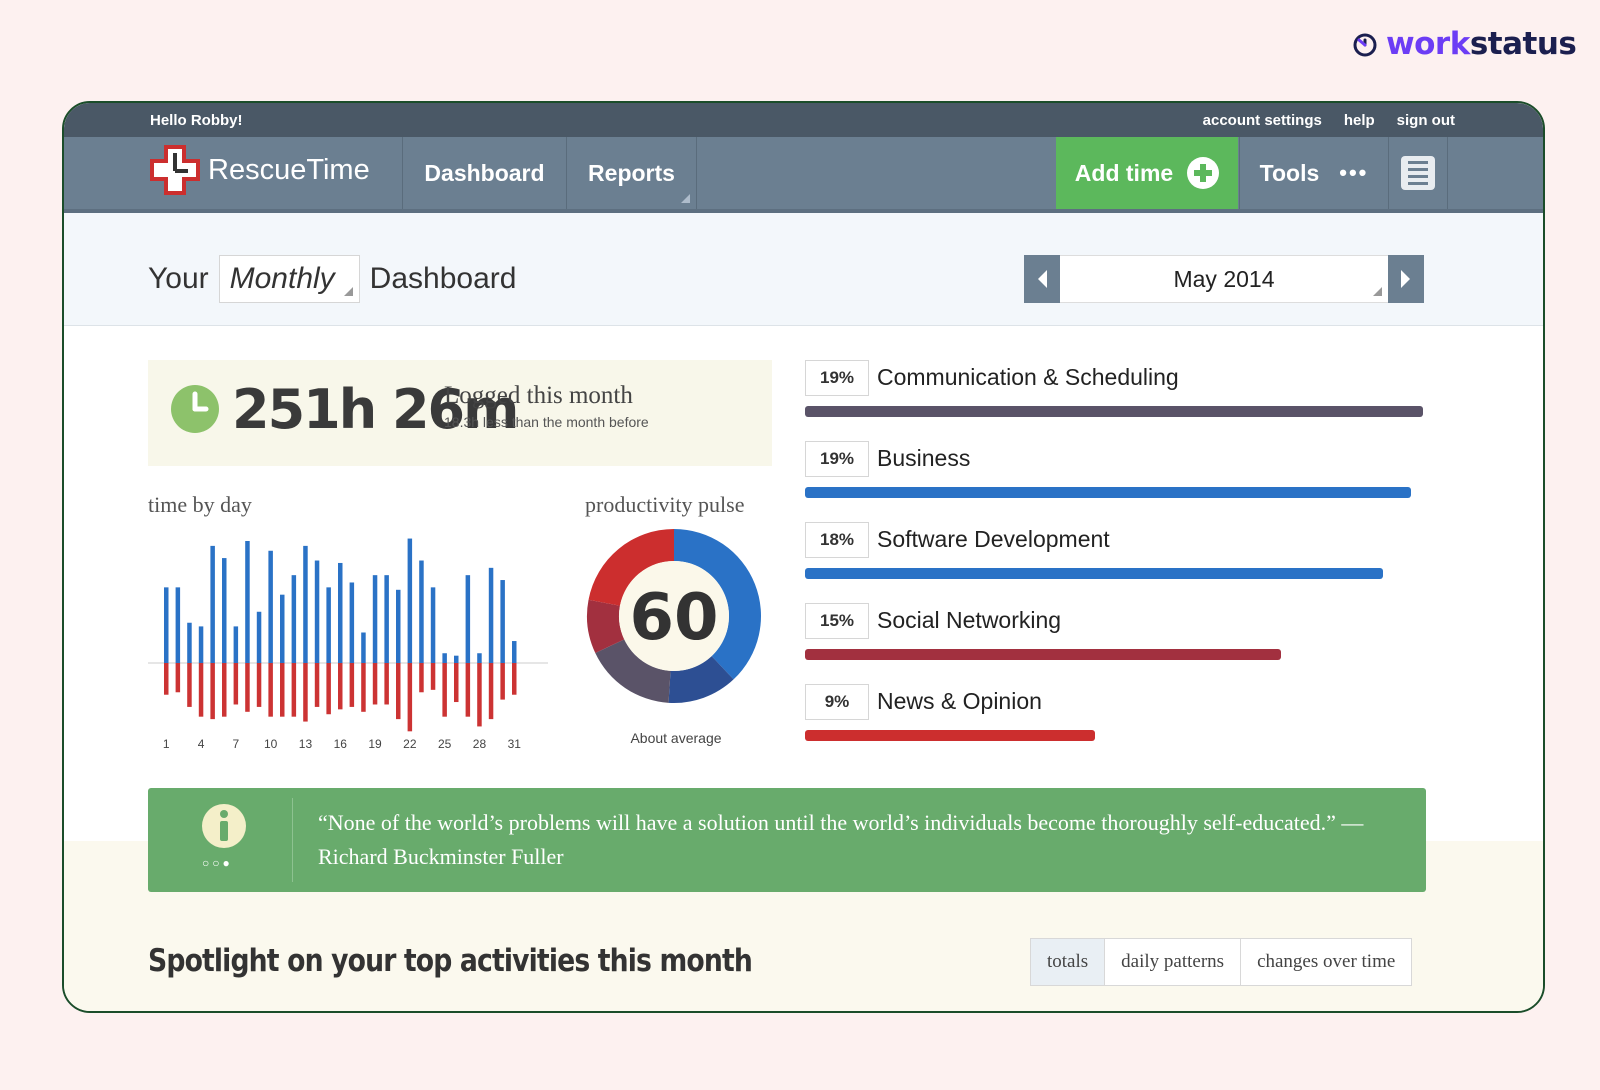  What do you see at coordinates (515, 744) in the screenshot?
I see `x-tick-label: 31` at bounding box center [515, 744].